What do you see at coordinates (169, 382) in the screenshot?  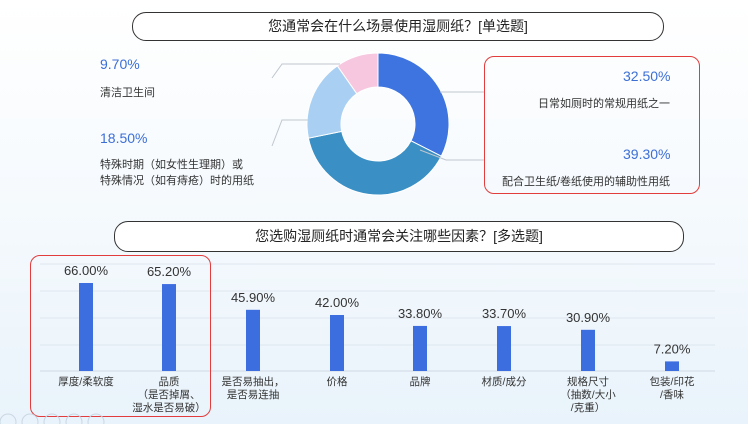 I see `bar-category-label-1-0: 品质` at bounding box center [169, 382].